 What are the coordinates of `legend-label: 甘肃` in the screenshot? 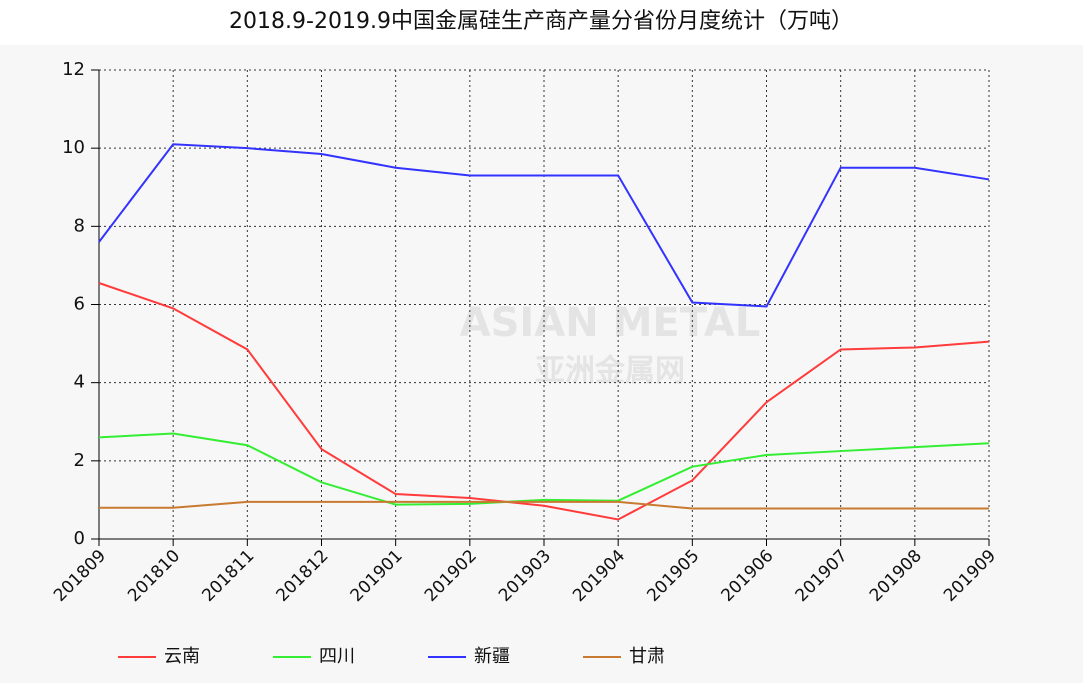 It's located at (647, 656).